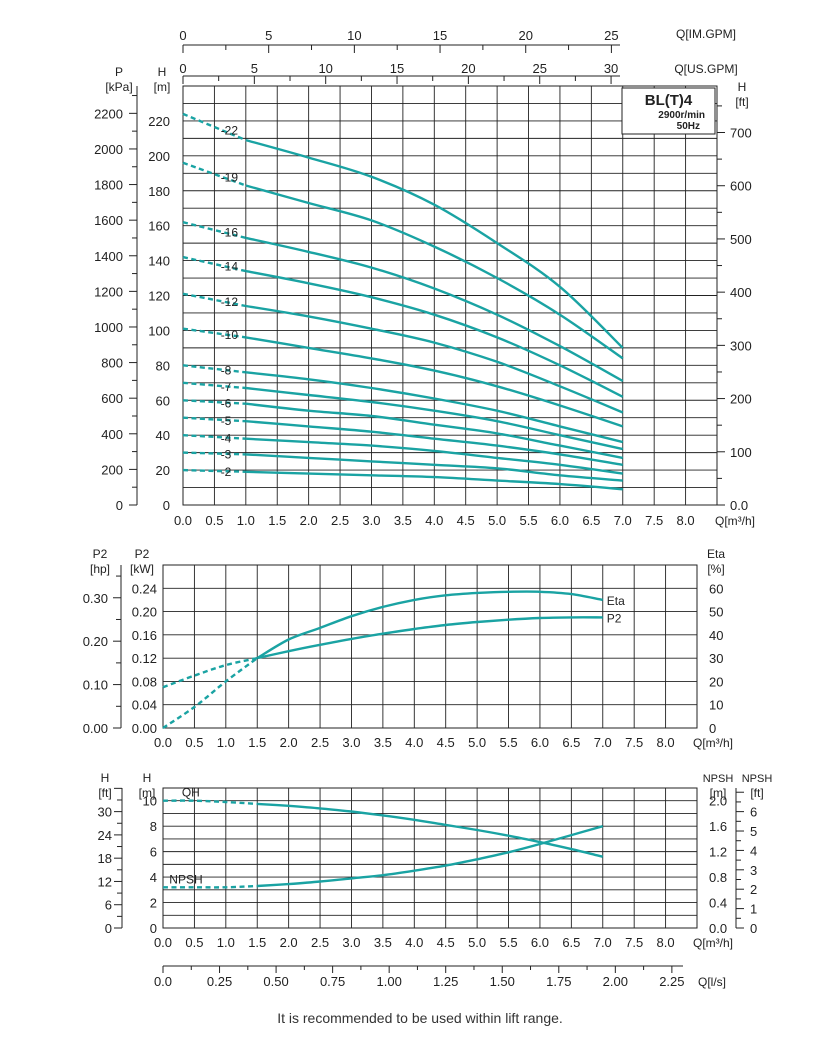 This screenshot has height=1055, width=840. I want to click on power-hp-tick-label: 0.10, so click(95, 685).